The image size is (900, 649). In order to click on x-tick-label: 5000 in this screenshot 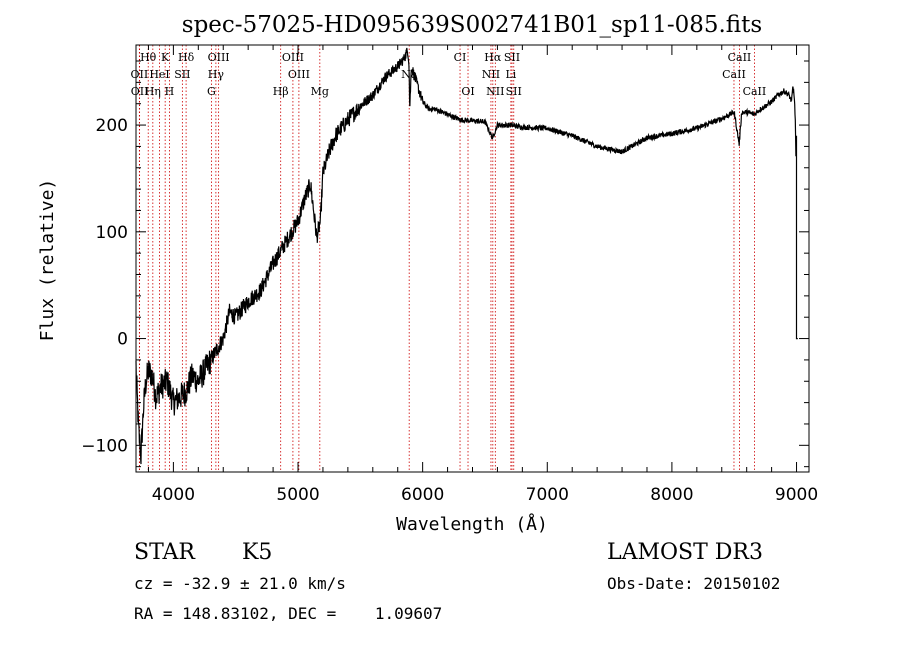, I will do `click(297, 495)`.